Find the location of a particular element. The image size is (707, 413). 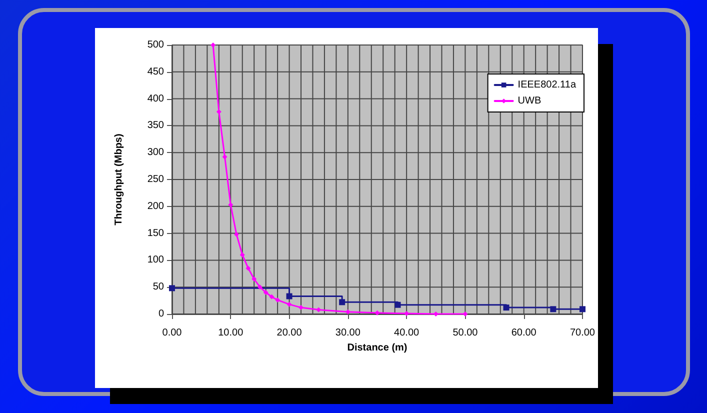

y-tick-label: 300 is located at coordinates (155, 152).